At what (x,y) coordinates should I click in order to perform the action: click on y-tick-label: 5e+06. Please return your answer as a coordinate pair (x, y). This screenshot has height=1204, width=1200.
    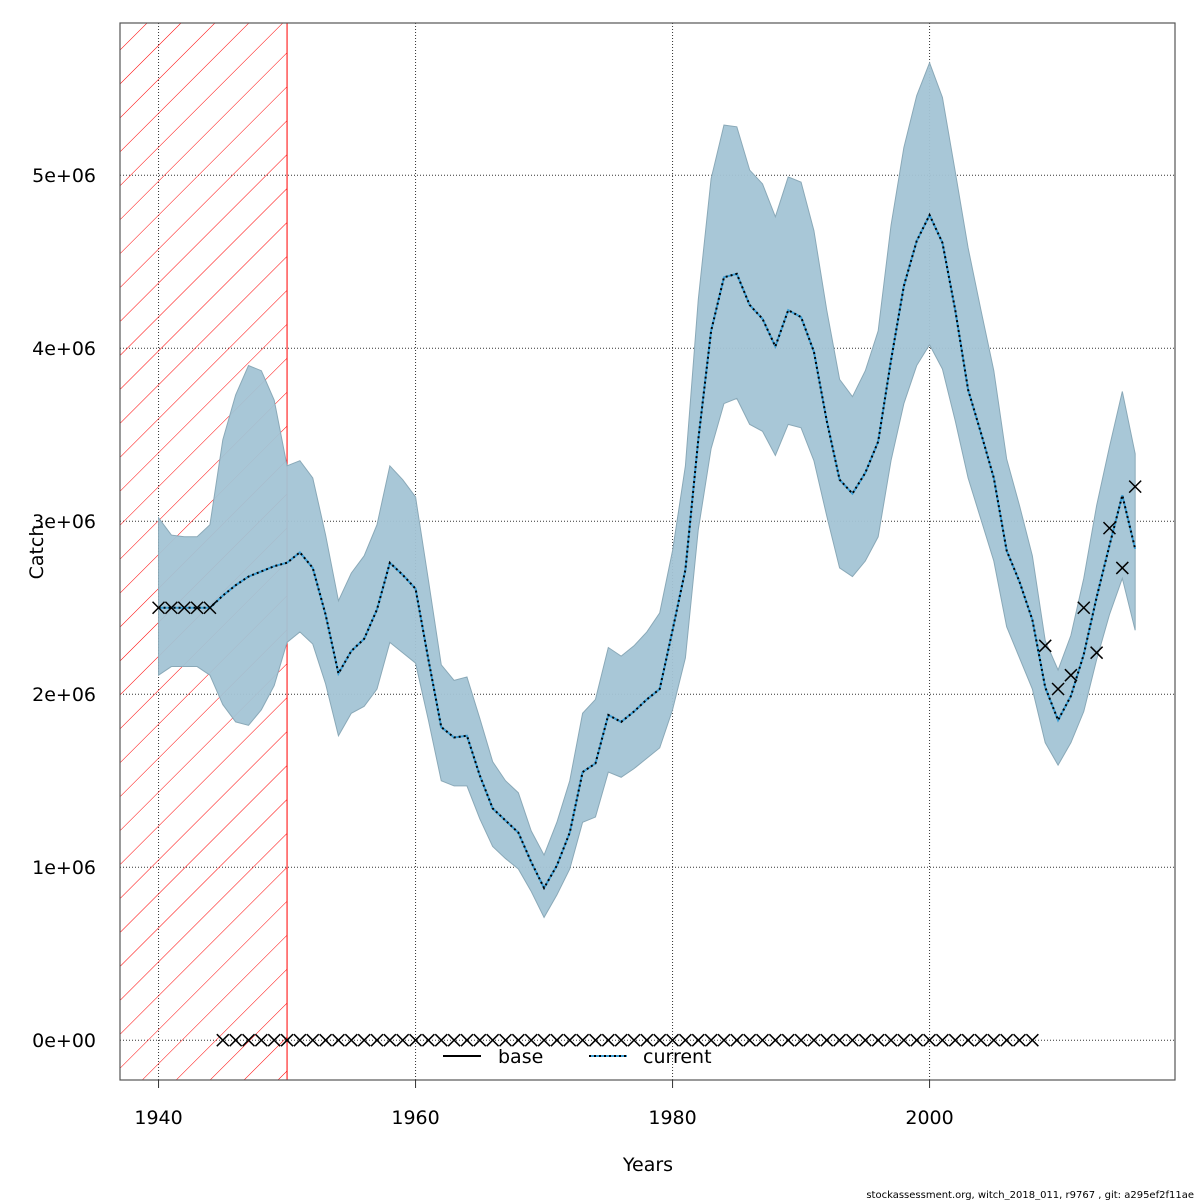
    Looking at the image, I should click on (64, 176).